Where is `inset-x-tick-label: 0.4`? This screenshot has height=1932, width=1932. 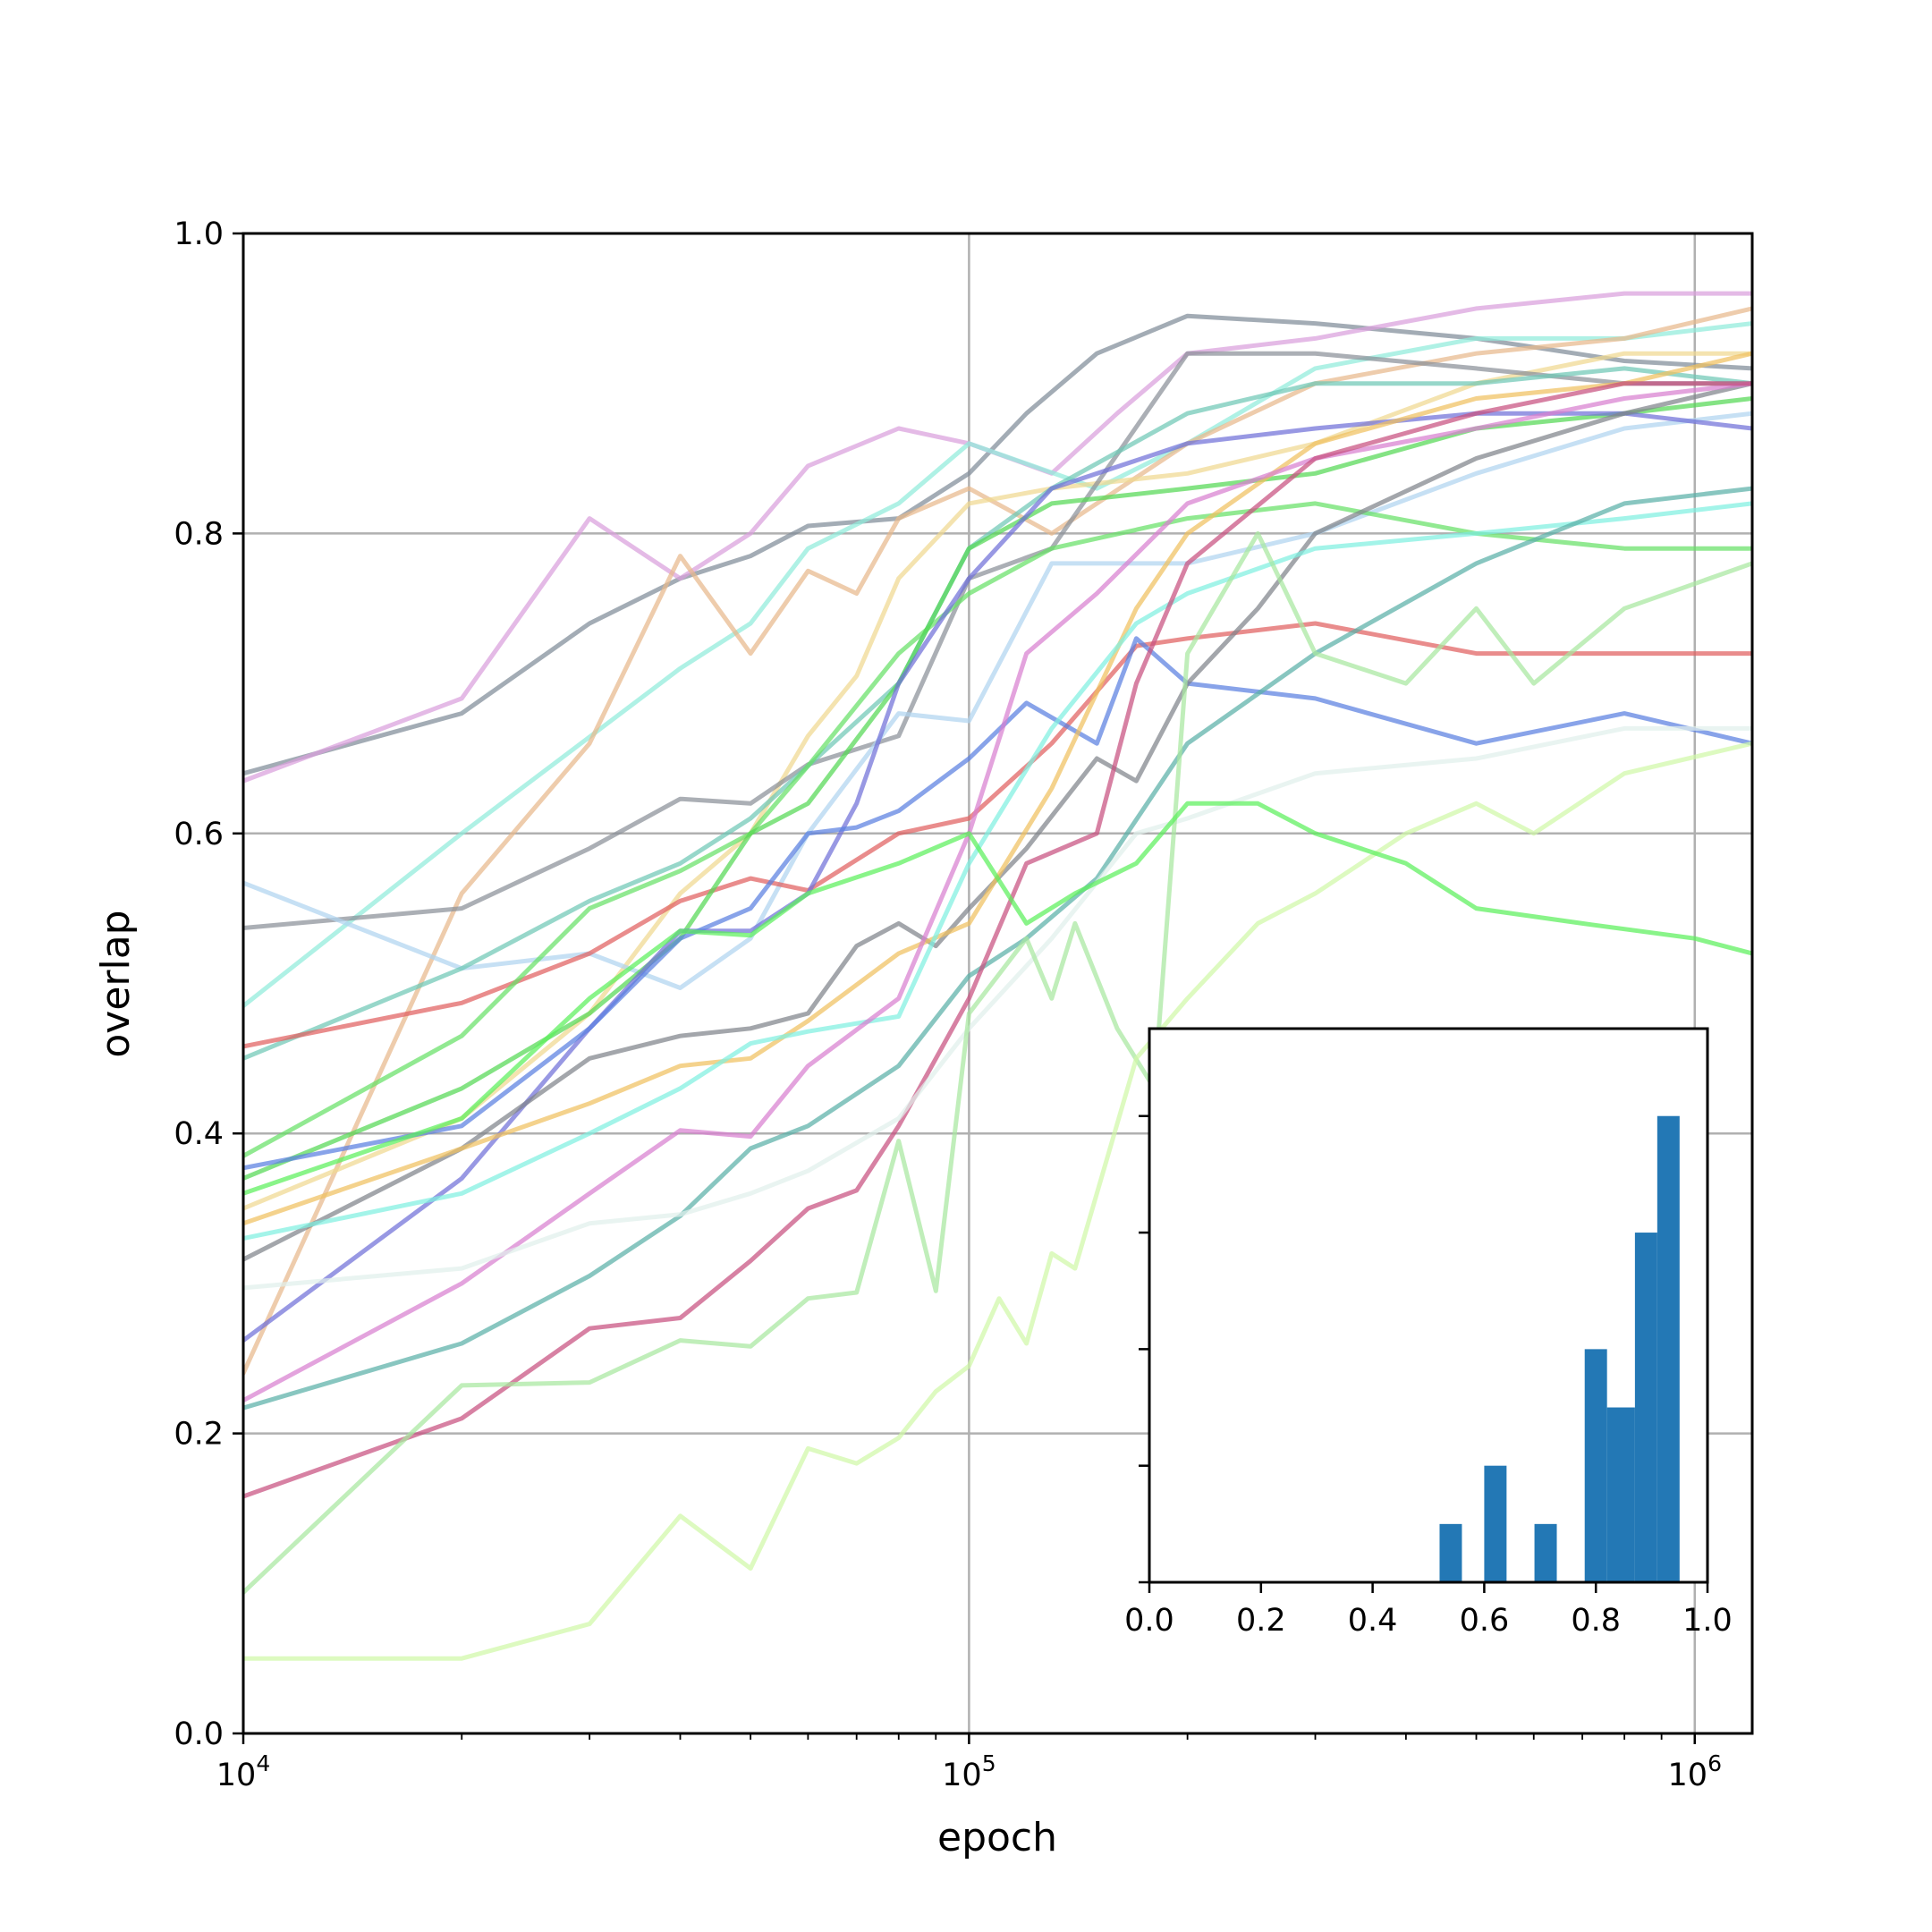
inset-x-tick-label: 0.4 is located at coordinates (1373, 1621).